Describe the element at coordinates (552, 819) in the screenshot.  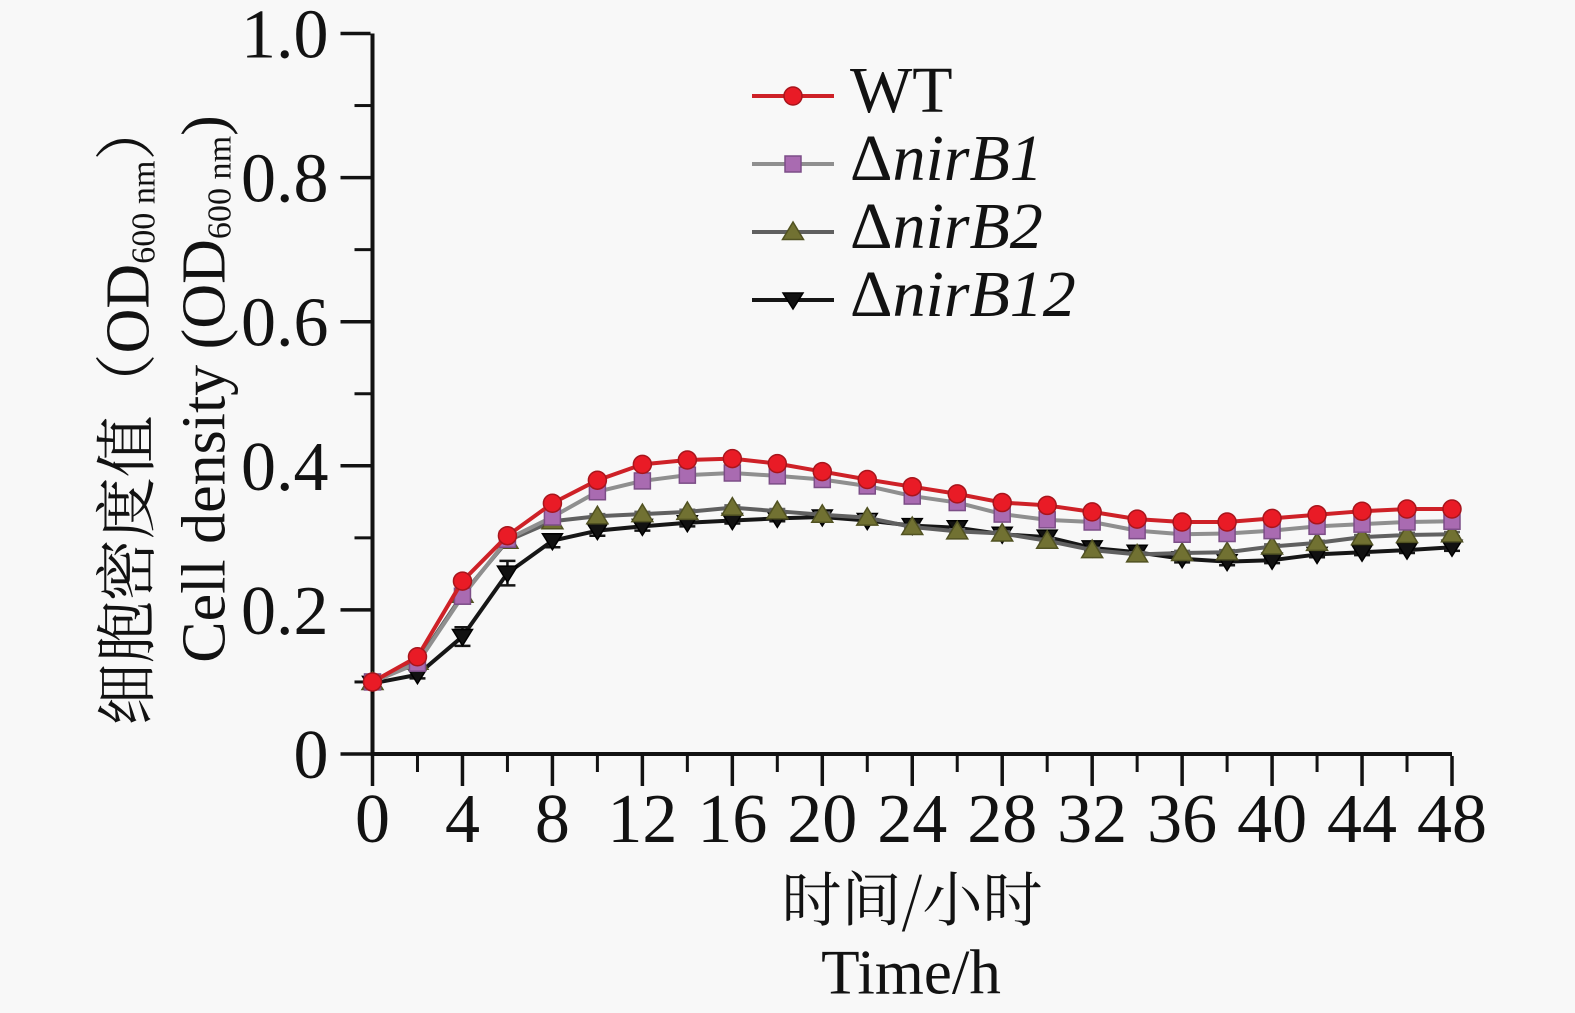
I see `x-tick-label: 8` at that location.